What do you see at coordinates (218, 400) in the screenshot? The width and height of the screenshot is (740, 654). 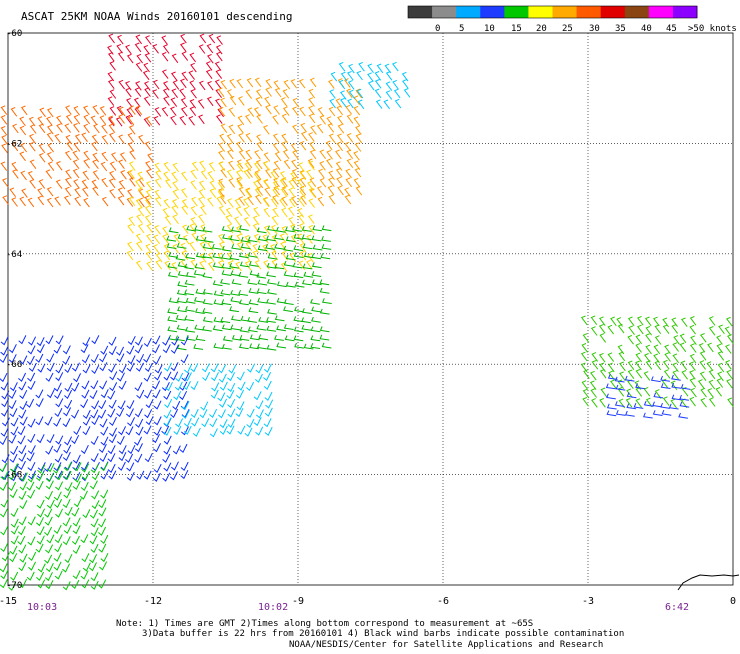 I see `barb-region-cyan-lower` at bounding box center [218, 400].